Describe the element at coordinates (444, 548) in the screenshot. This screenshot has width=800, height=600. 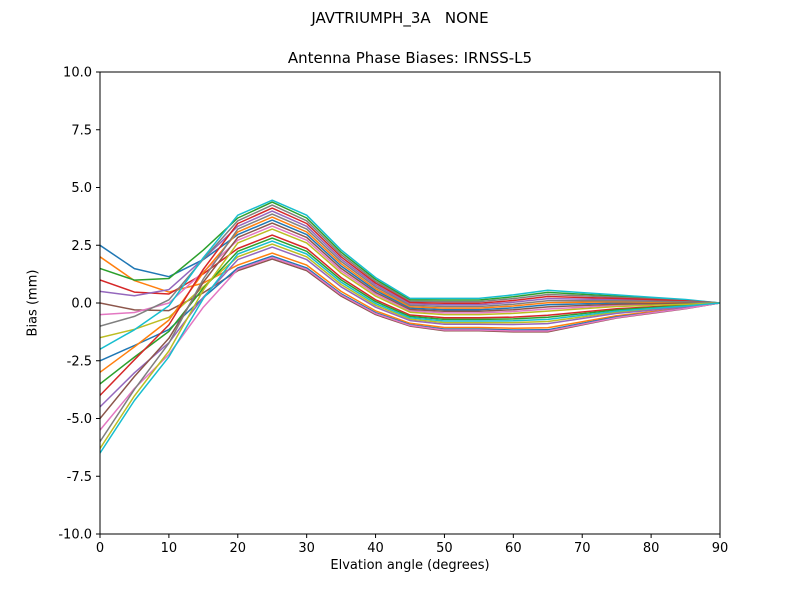
I see `x-tick-label: 50` at that location.